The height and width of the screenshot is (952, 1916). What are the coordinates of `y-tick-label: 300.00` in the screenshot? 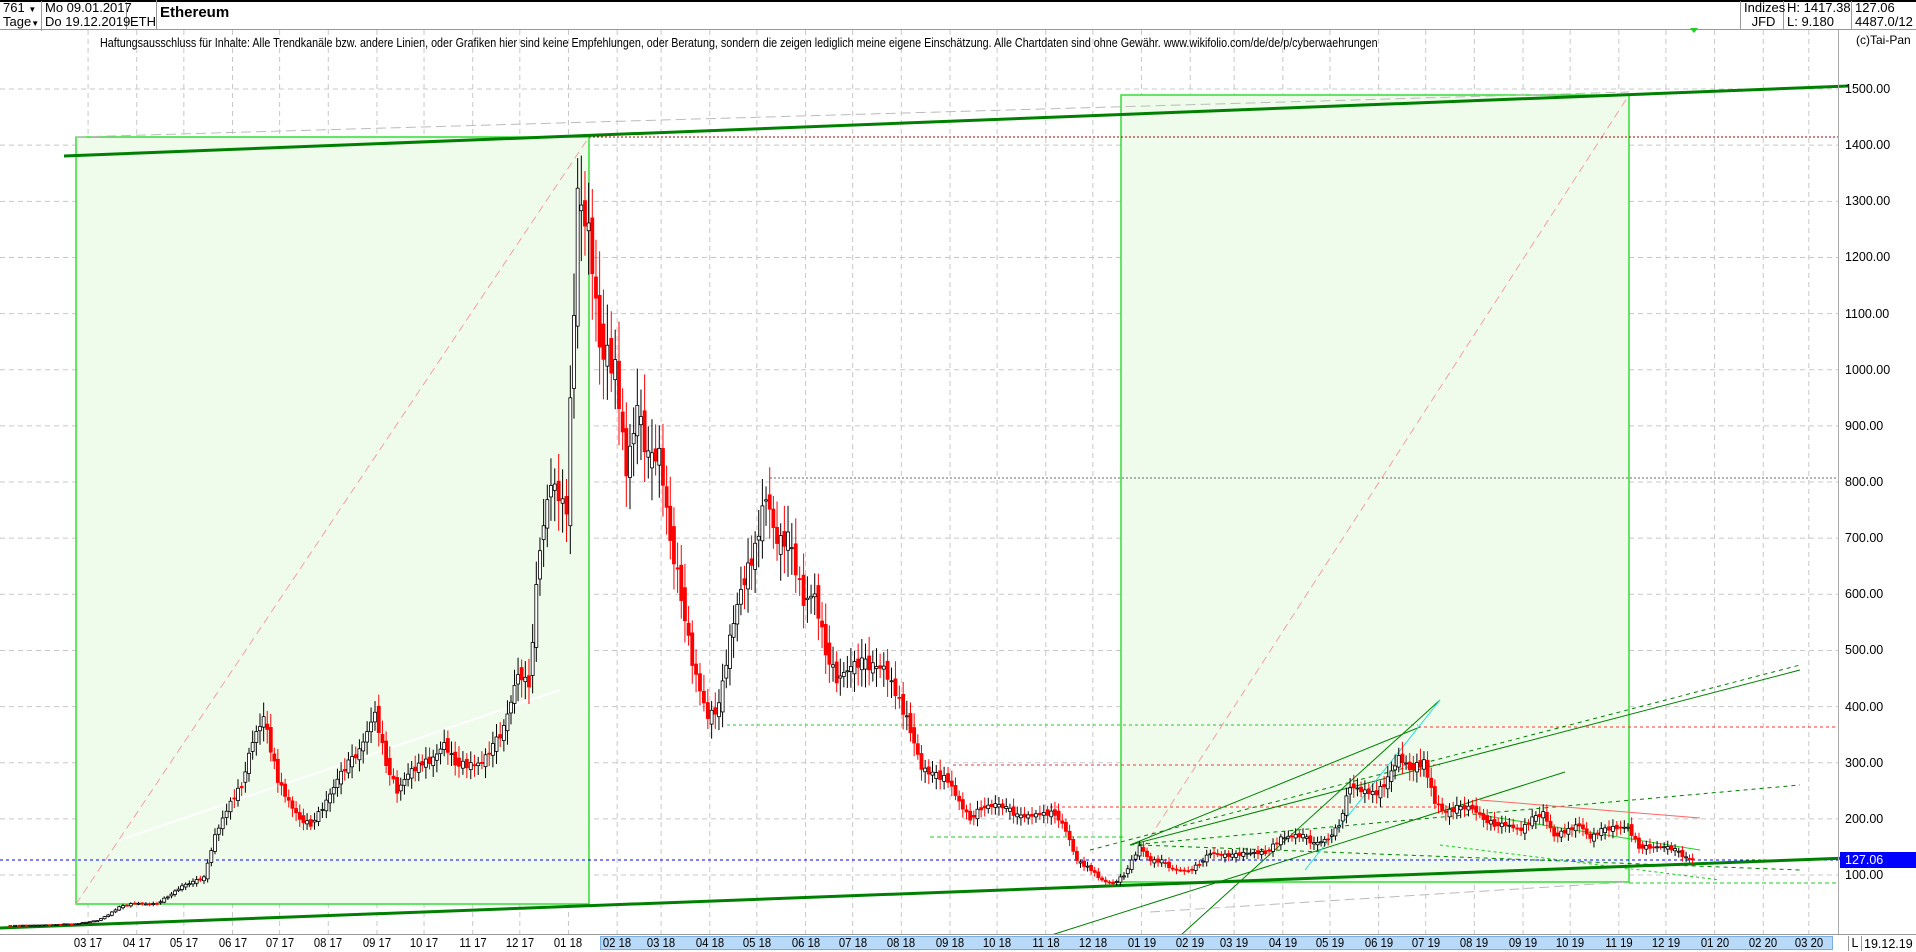 It's located at (1864, 762).